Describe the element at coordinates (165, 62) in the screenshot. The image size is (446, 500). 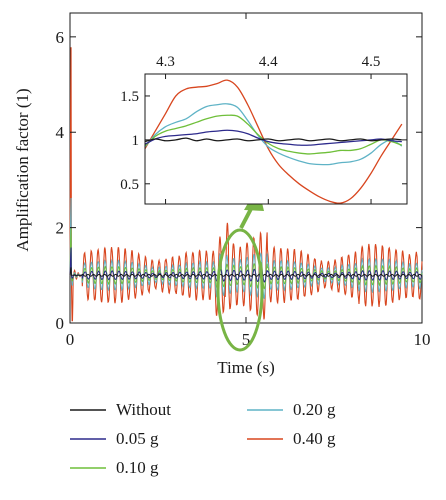
I see `inset-x-tick-label: 4.3` at that location.